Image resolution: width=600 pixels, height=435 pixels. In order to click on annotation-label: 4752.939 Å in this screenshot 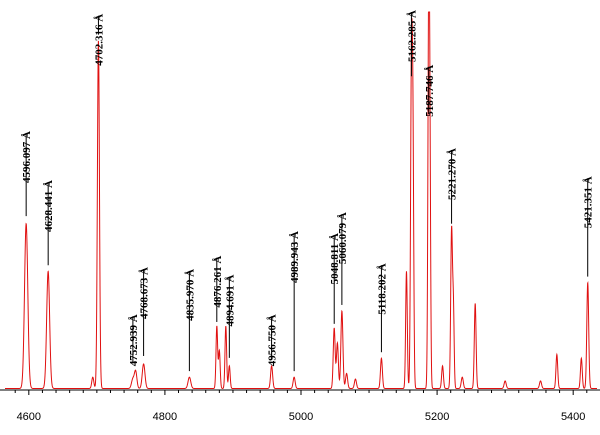, I will do `click(134, 340)`.